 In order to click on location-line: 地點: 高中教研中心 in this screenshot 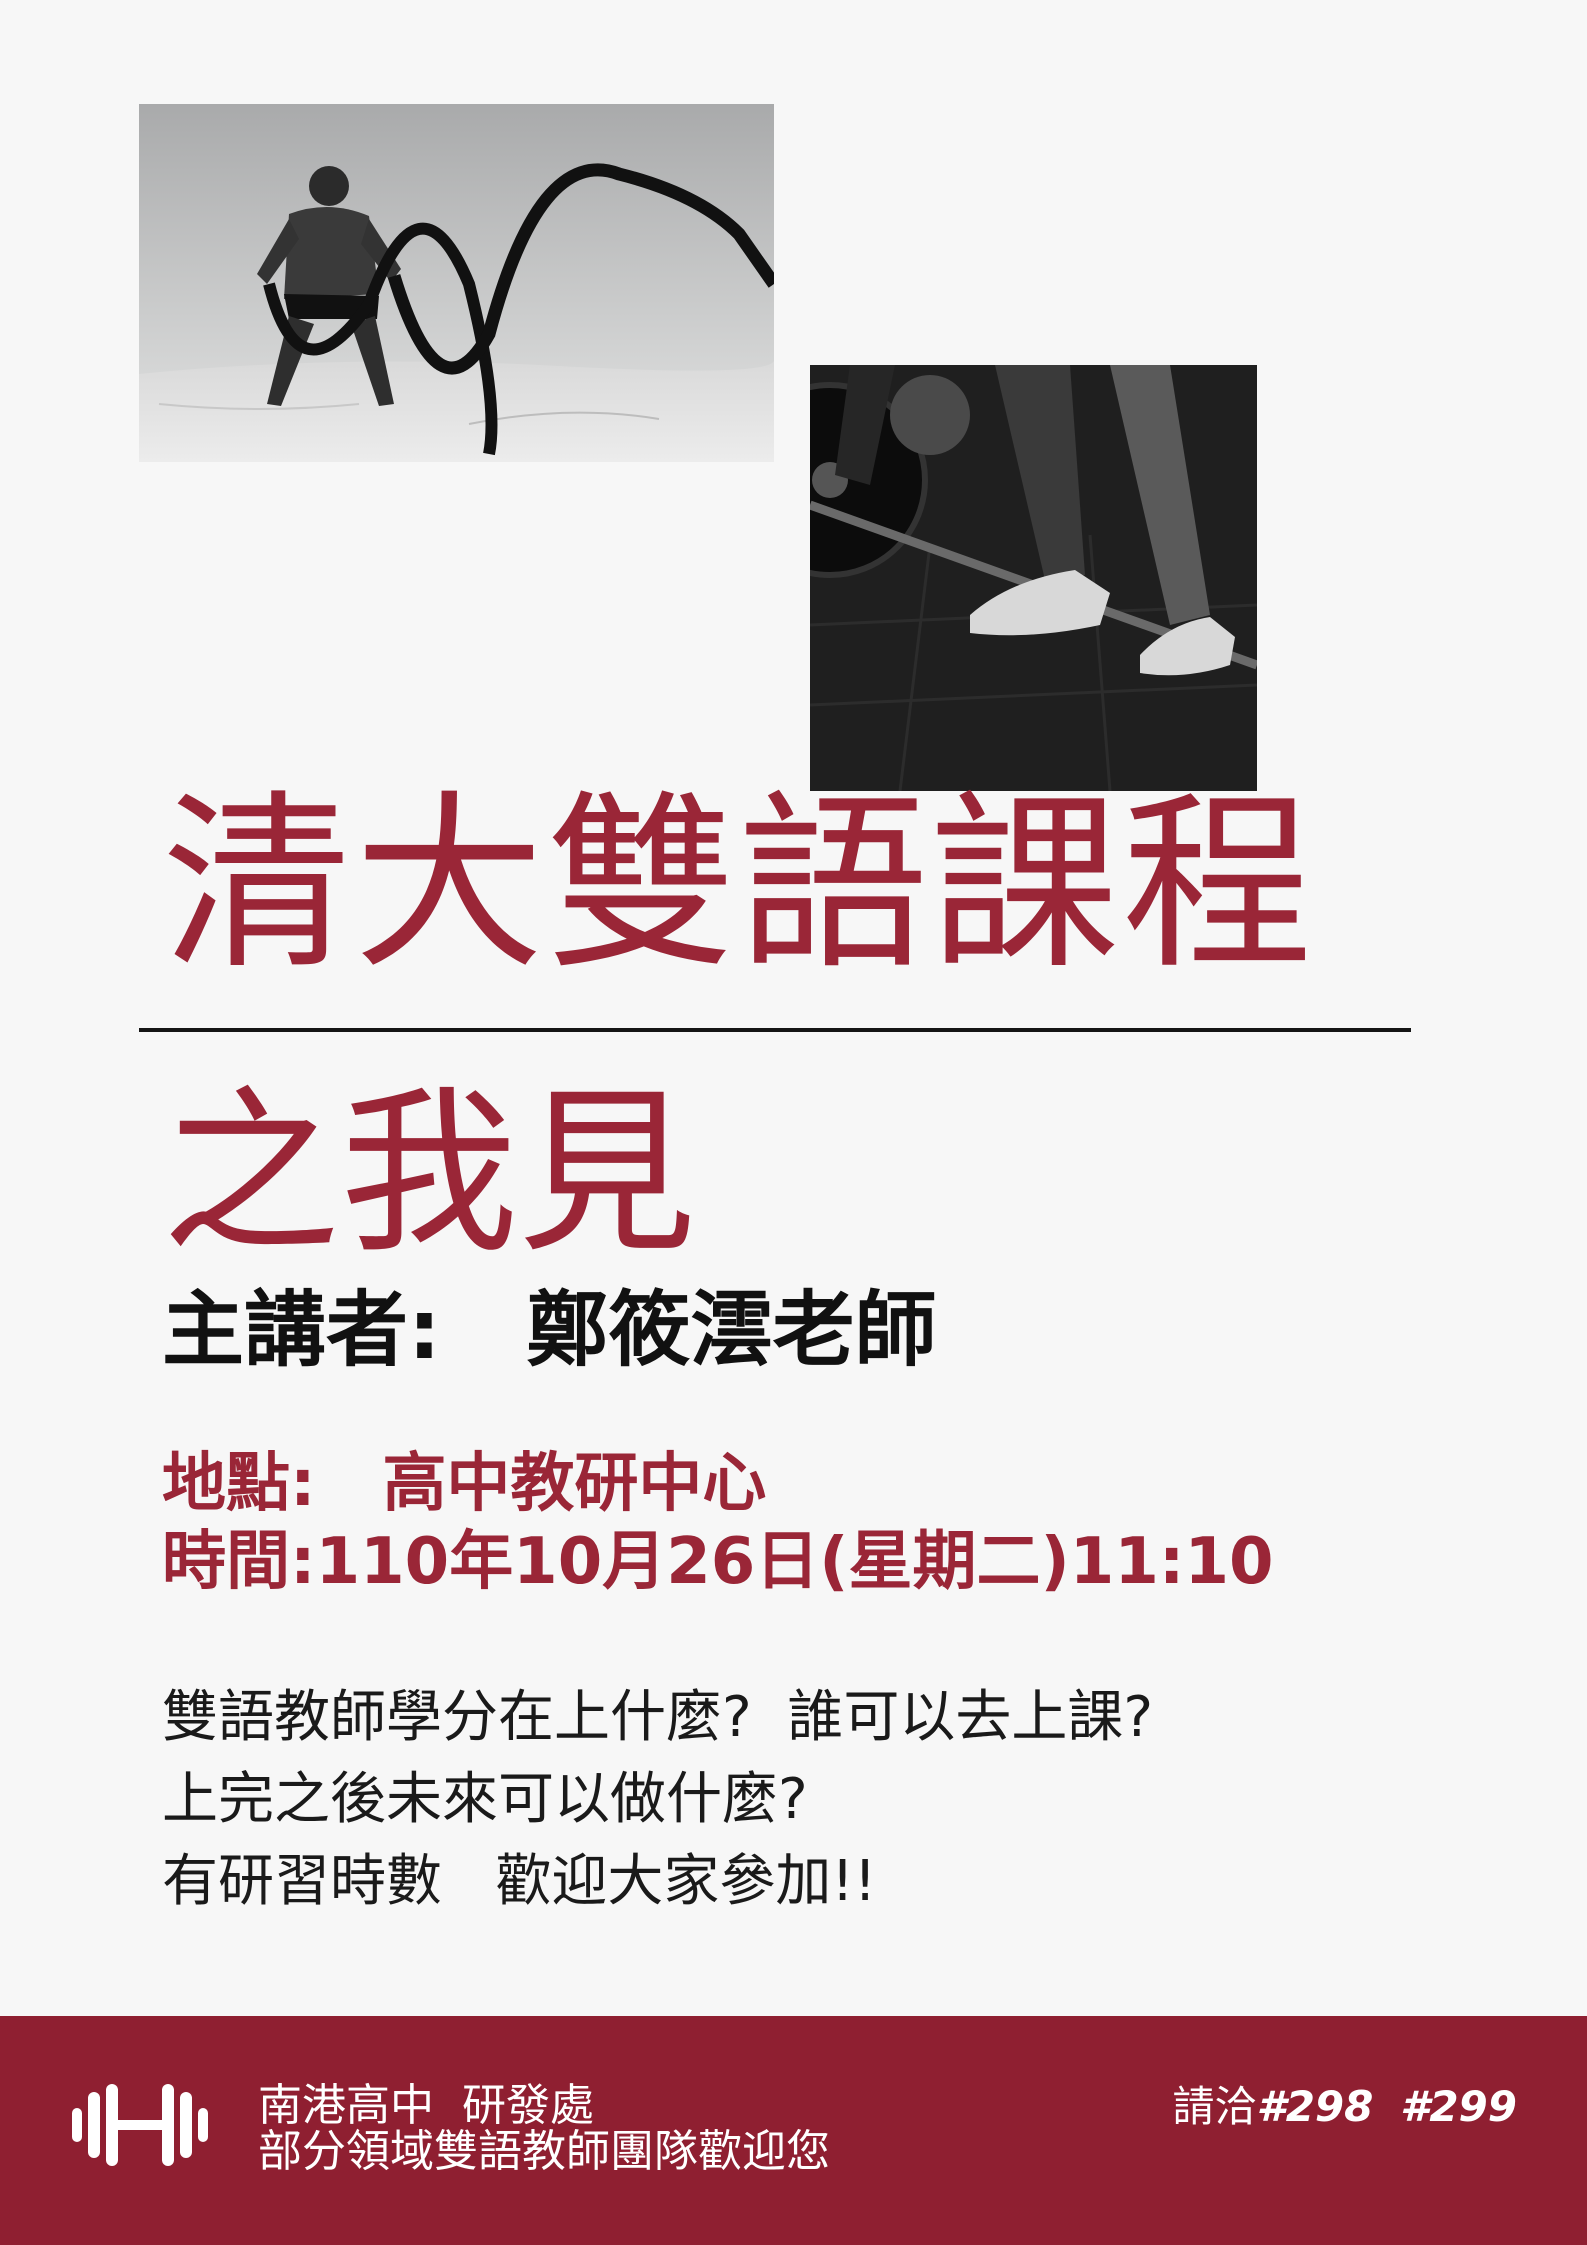, I will do `click(464, 1484)`.